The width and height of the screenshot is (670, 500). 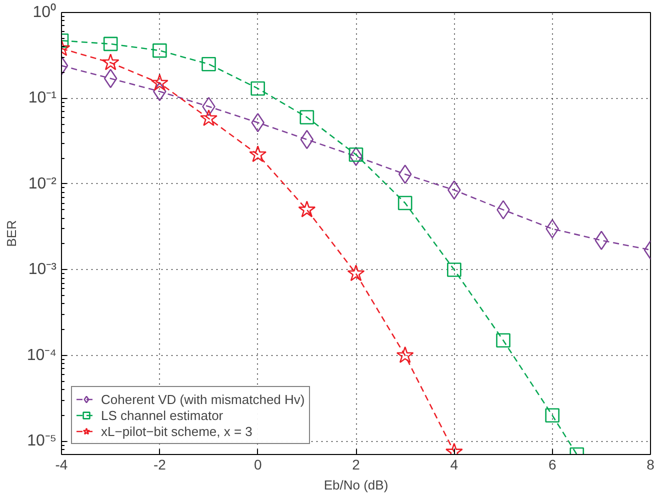 I want to click on x-tick-label: 2, so click(x=356, y=464).